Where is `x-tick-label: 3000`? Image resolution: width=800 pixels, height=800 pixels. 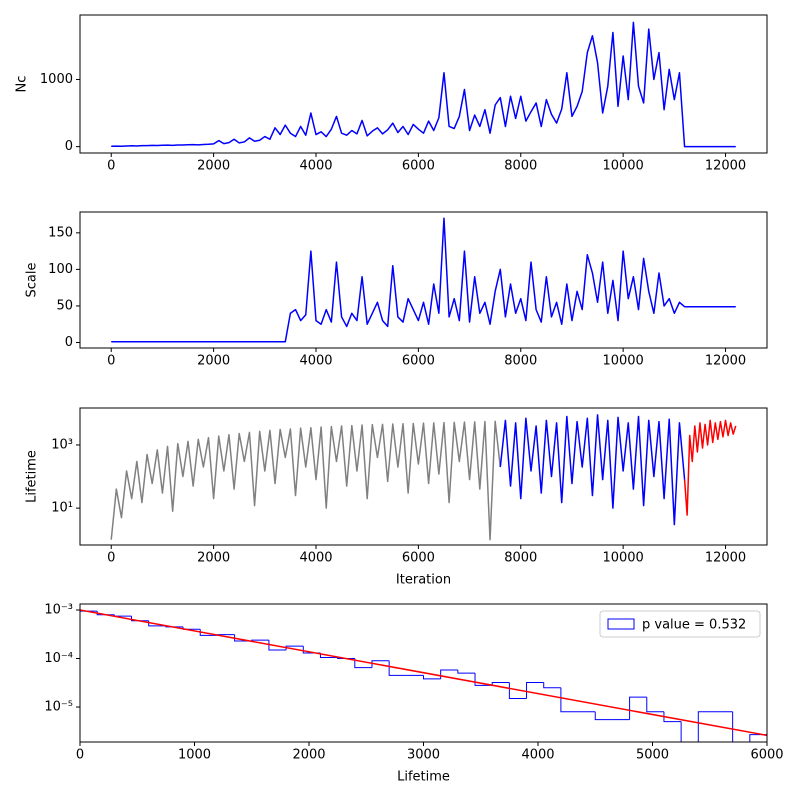
x-tick-label: 3000 is located at coordinates (423, 755).